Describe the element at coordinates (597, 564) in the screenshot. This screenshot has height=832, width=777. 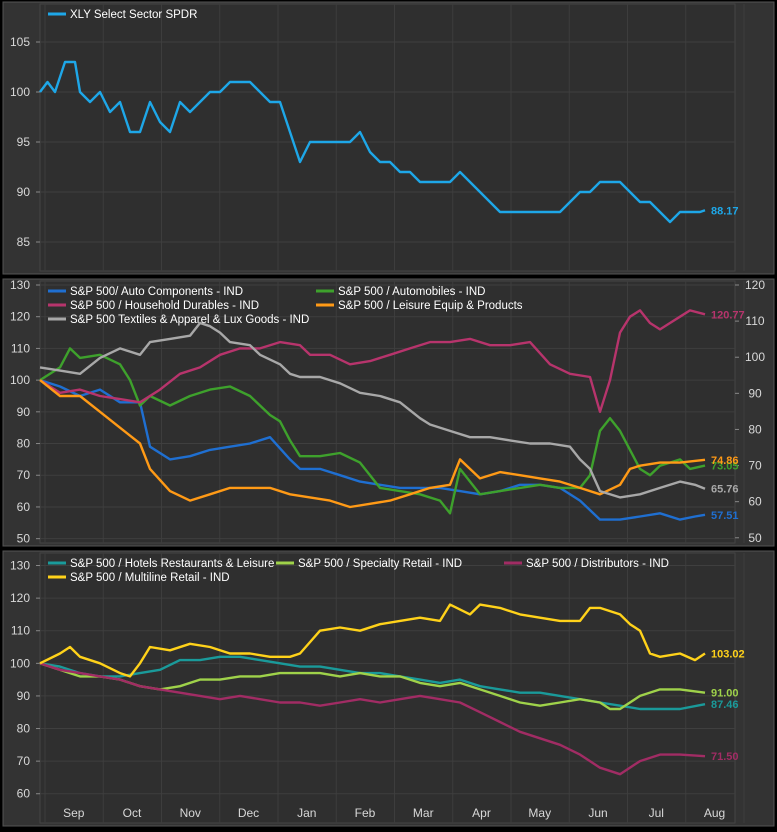
I see `legend-label: S&P 500 / Distributors - IND` at that location.